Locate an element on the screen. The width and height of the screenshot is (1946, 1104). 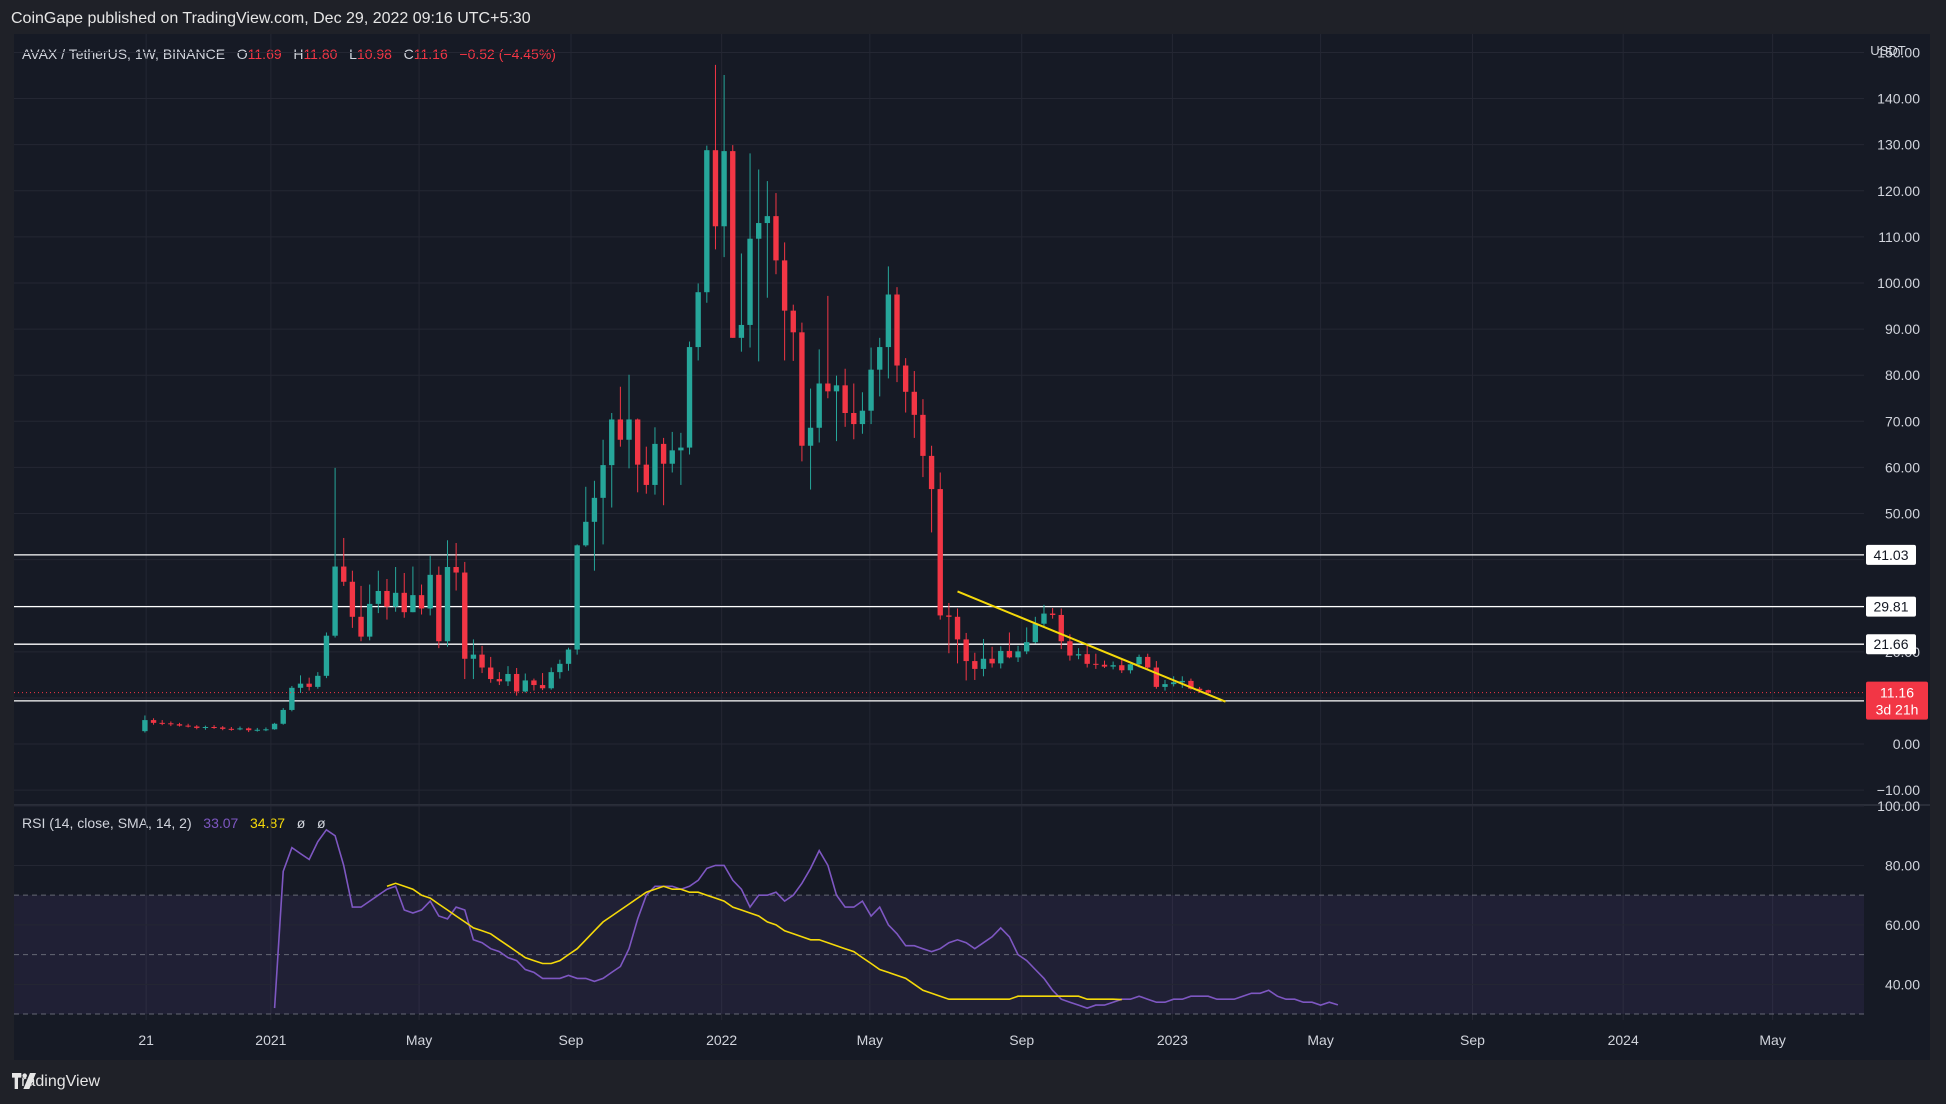
change-value: −0.52 (−4.45%) is located at coordinates (507, 54).